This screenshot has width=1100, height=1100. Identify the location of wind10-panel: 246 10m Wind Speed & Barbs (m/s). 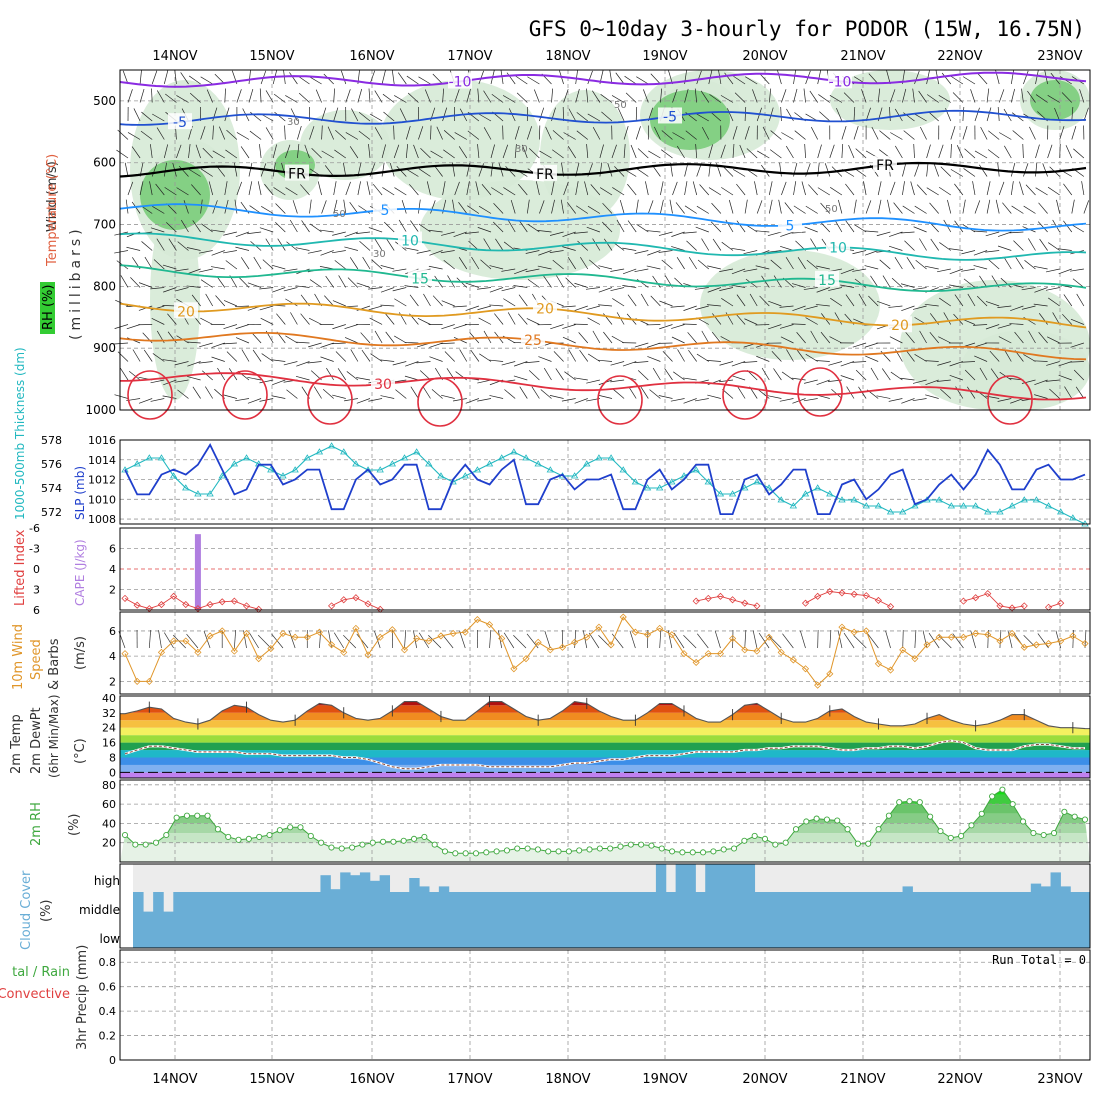
(551, 653).